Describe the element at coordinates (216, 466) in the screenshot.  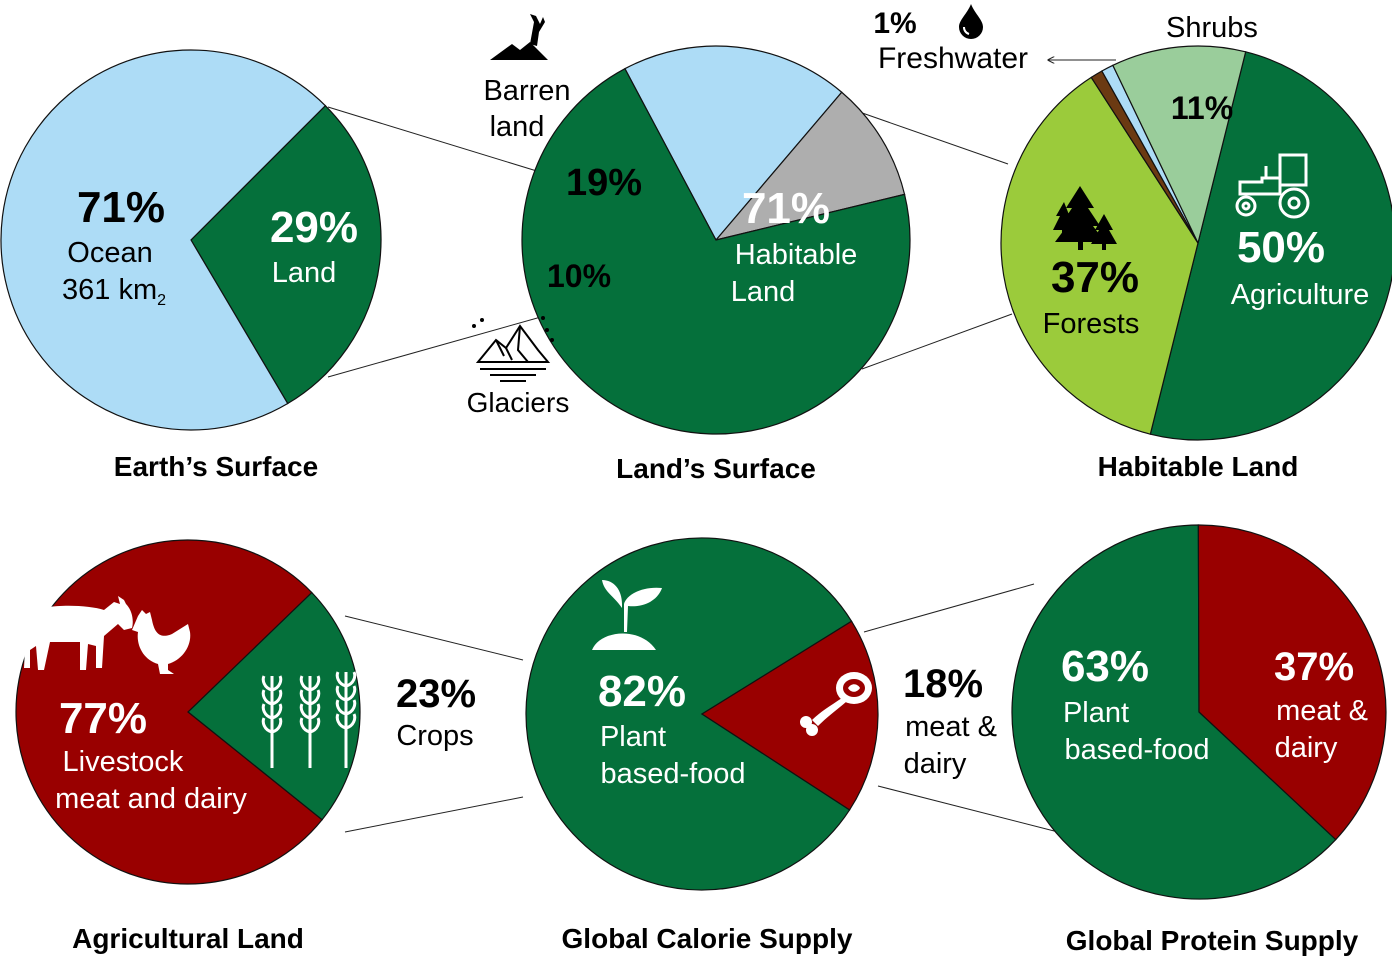
I see `chart-title: Earth’s Surface` at that location.